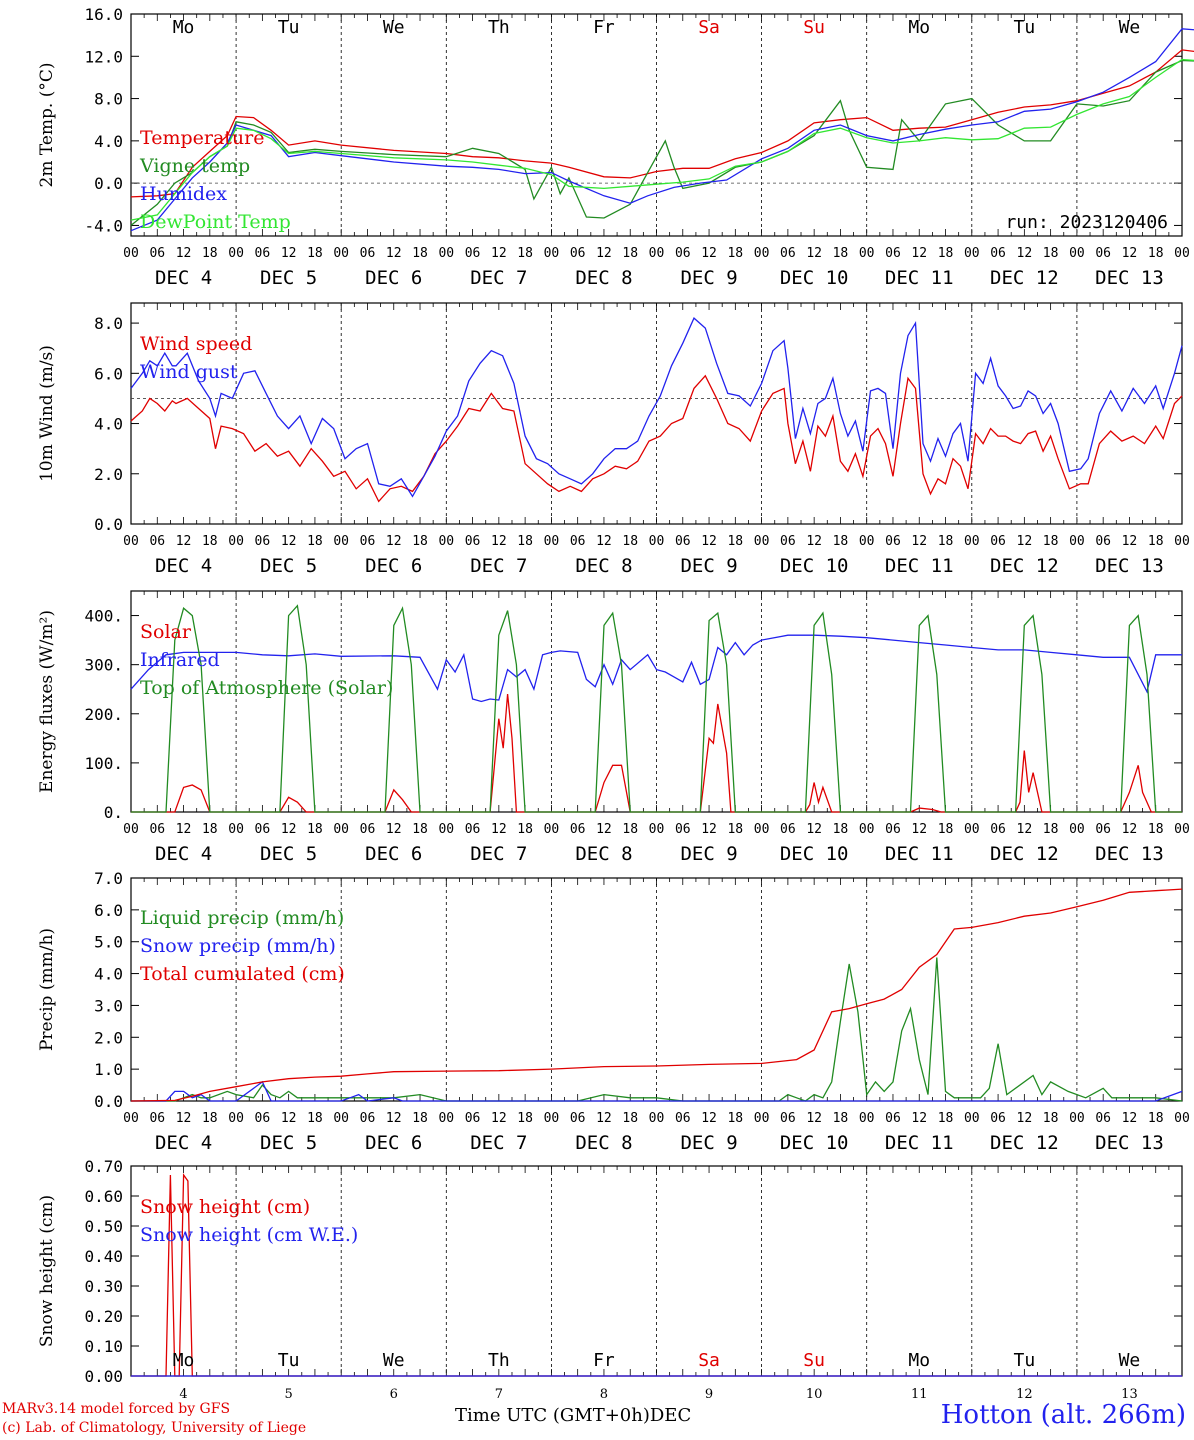  Describe the element at coordinates (47, 124) in the screenshot. I see `y-axis-label: 2m Temp. (°C)` at that location.